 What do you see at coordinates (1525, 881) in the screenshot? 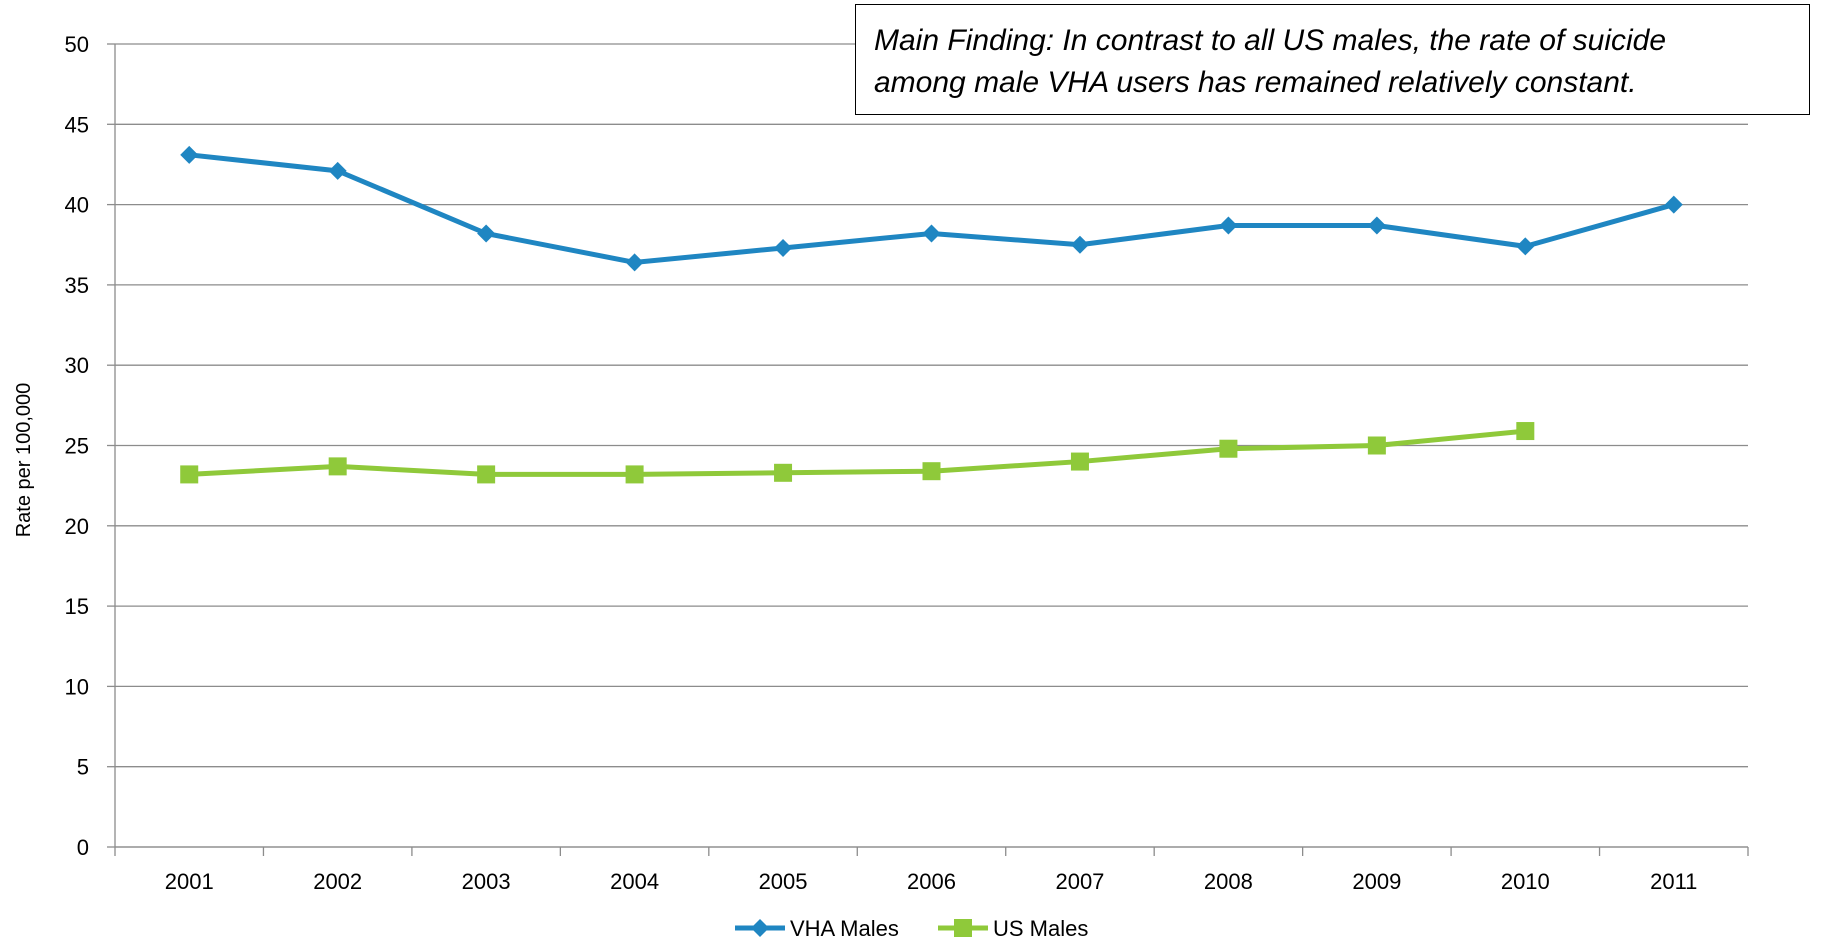
I see `x-tick-label: 2010` at bounding box center [1525, 881].